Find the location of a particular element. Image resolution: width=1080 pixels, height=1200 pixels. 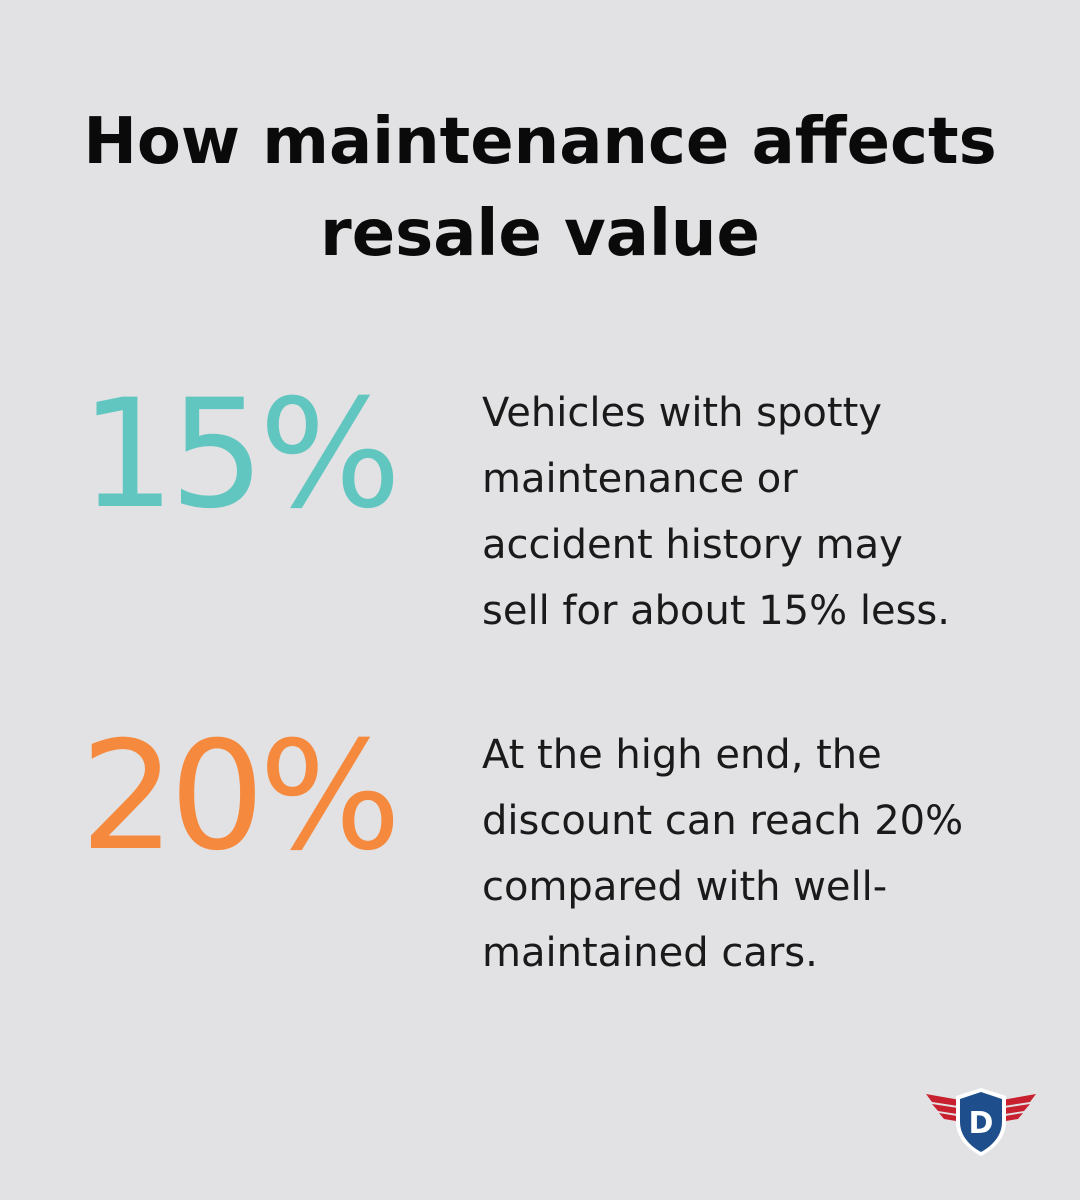

stat-description-line: Vehicles with spotty is located at coordinates (682, 413).